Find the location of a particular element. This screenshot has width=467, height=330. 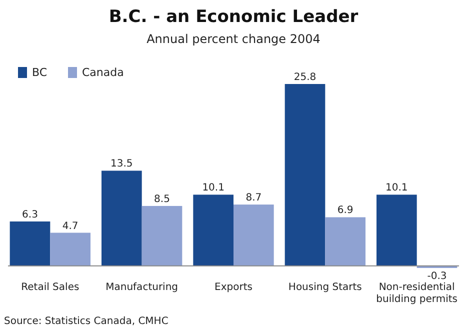

data-label: 4.7 is located at coordinates (70, 226).